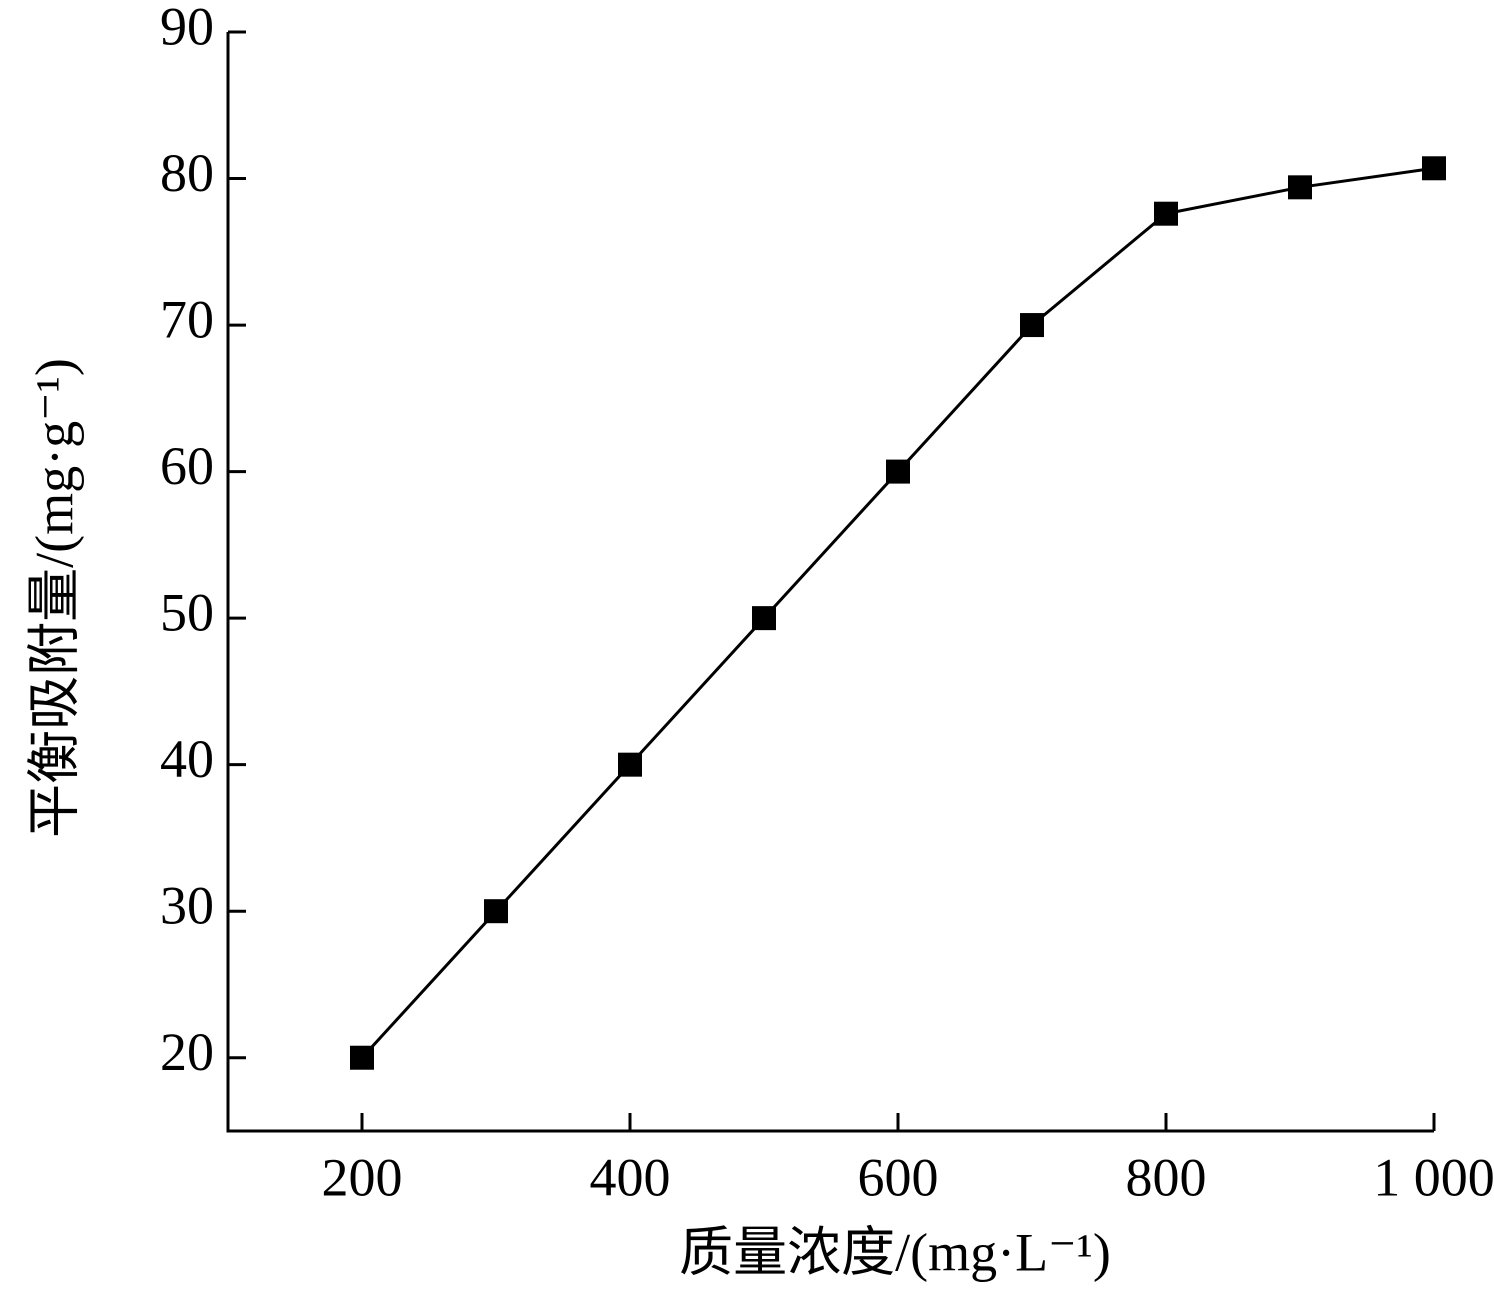 Image resolution: width=1494 pixels, height=1301 pixels. What do you see at coordinates (187, 319) in the screenshot?
I see `y-tick-label: 70` at bounding box center [187, 319].